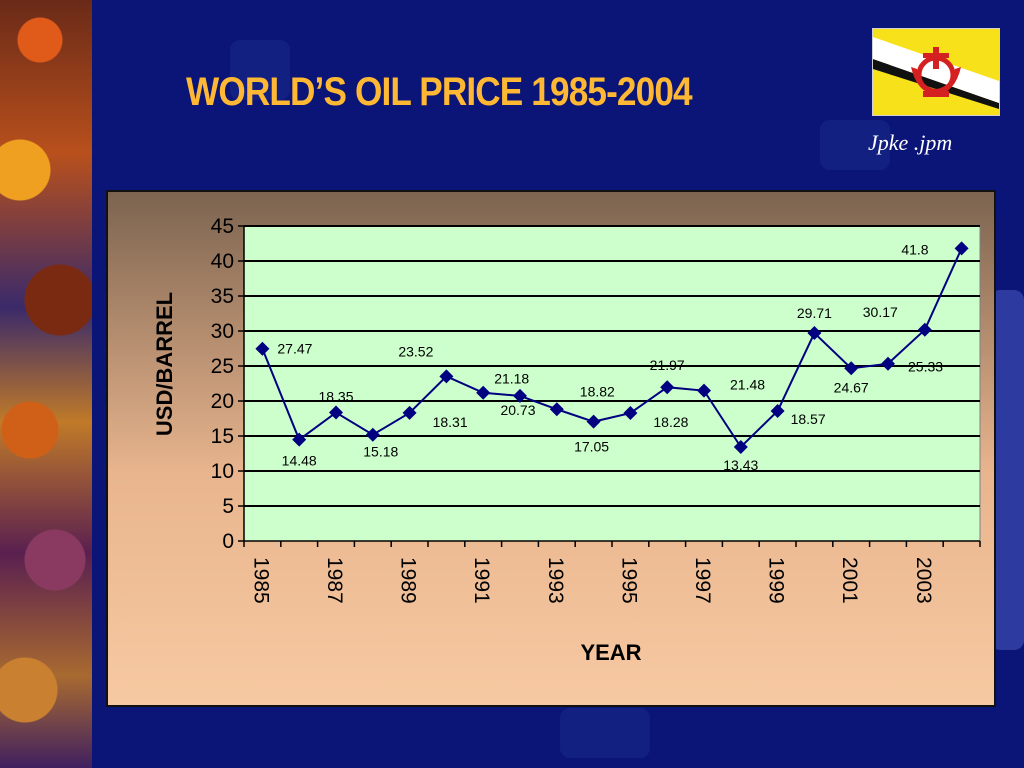 Image resolution: width=1024 pixels, height=768 pixels. Describe the element at coordinates (628, 580) in the screenshot. I see `x-tick-label: 1995` at that location.